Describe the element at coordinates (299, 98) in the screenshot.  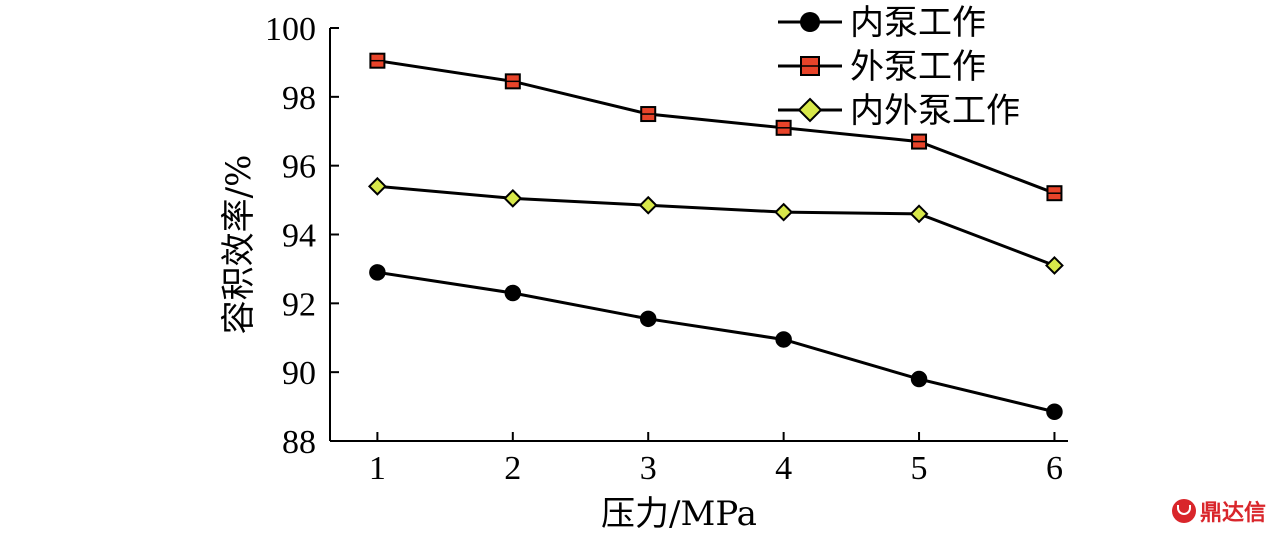
I see `y-tick-label: 98` at that location.